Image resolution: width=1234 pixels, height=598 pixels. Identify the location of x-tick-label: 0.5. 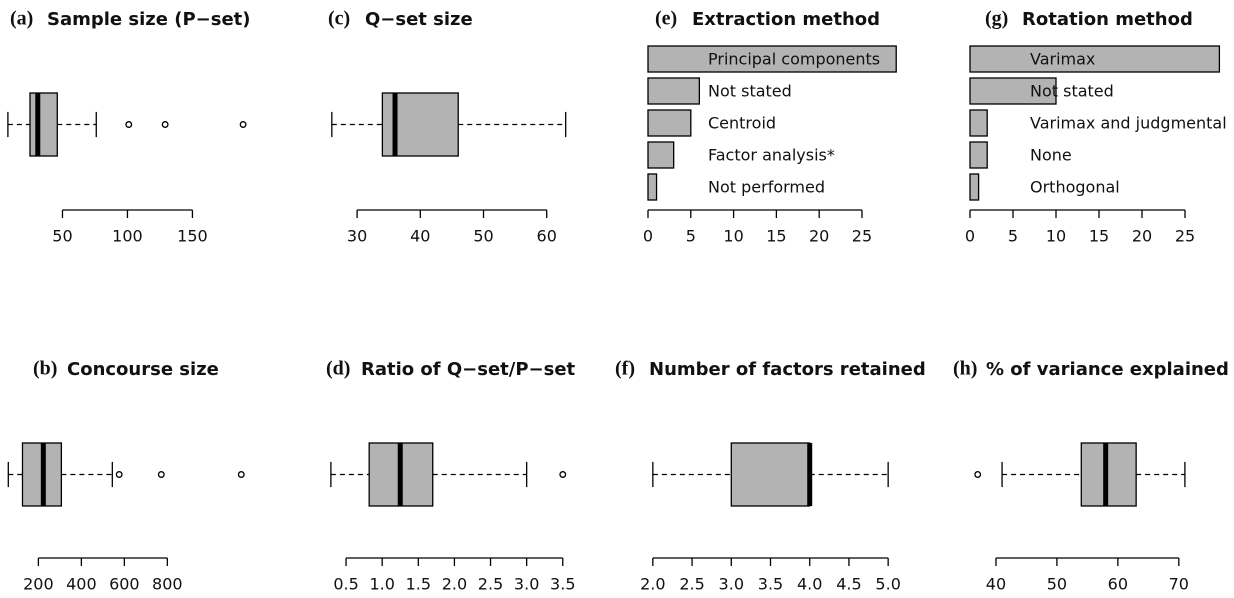
(345, 584).